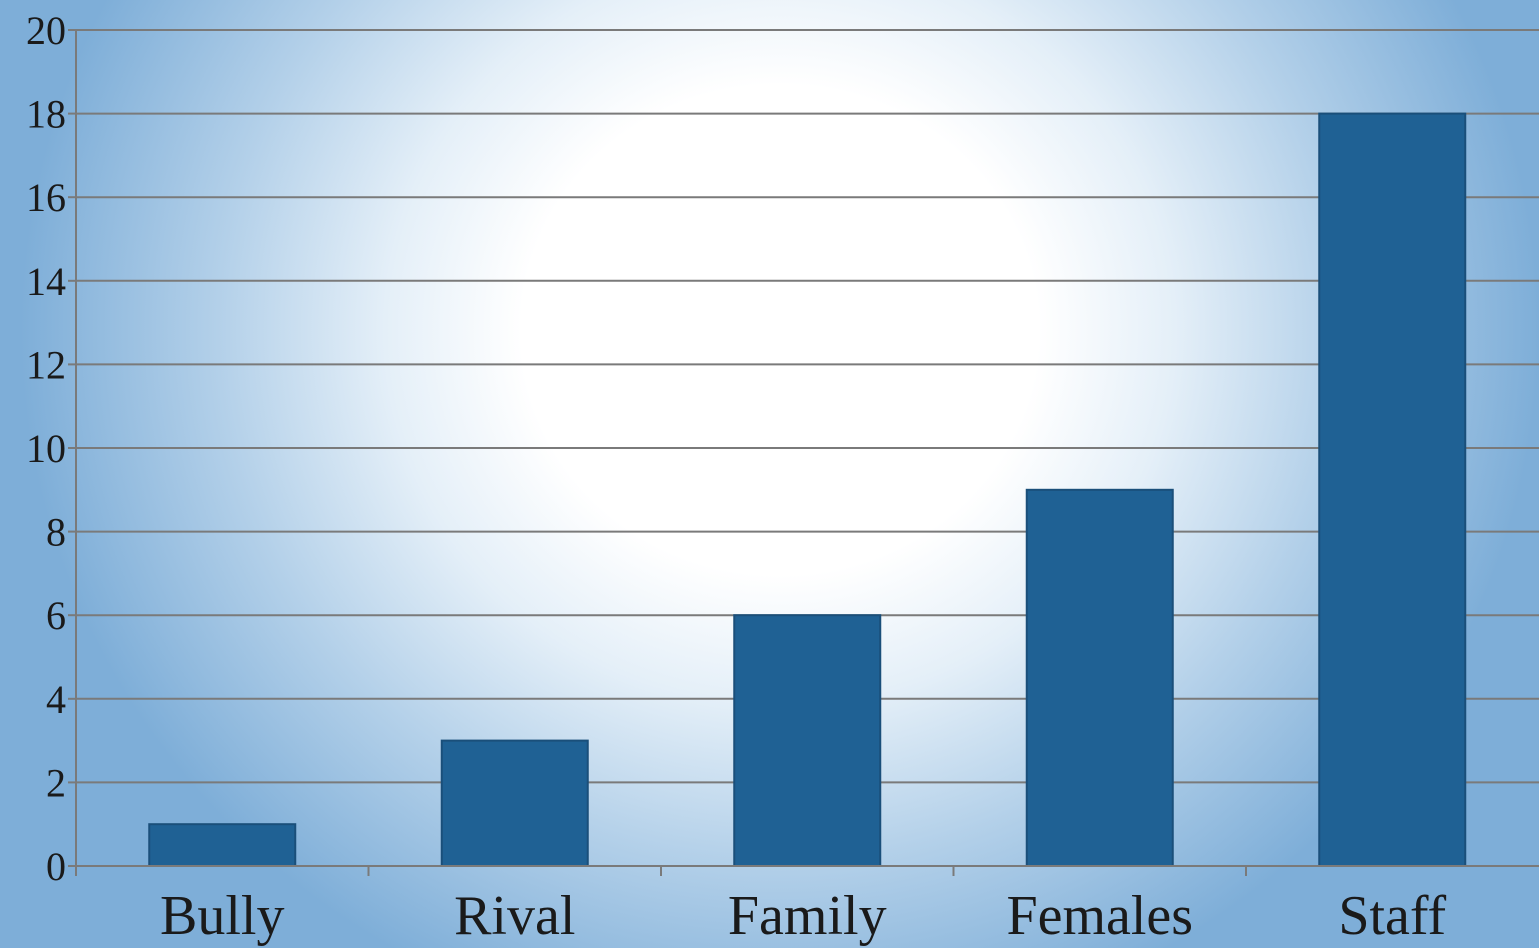 The width and height of the screenshot is (1539, 948). What do you see at coordinates (807, 916) in the screenshot?
I see `x-tick-label: Family` at bounding box center [807, 916].